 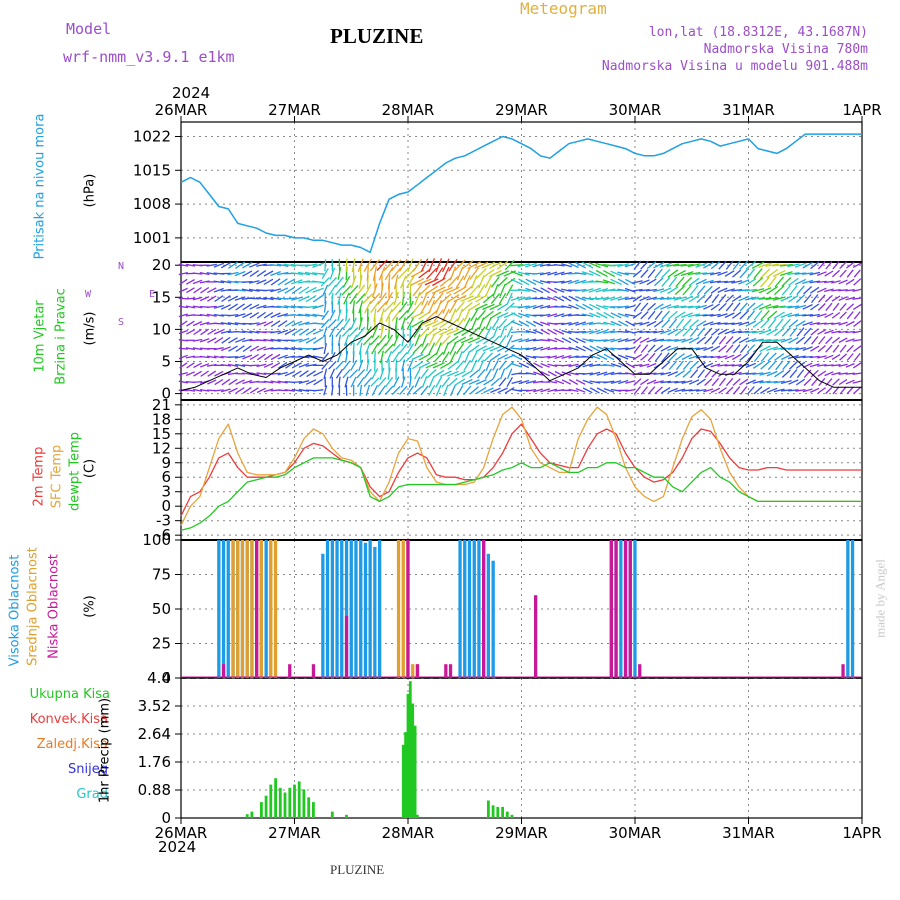 What do you see at coordinates (88, 769) in the screenshot?
I see `legend-snijeg: Snijeg` at bounding box center [88, 769].